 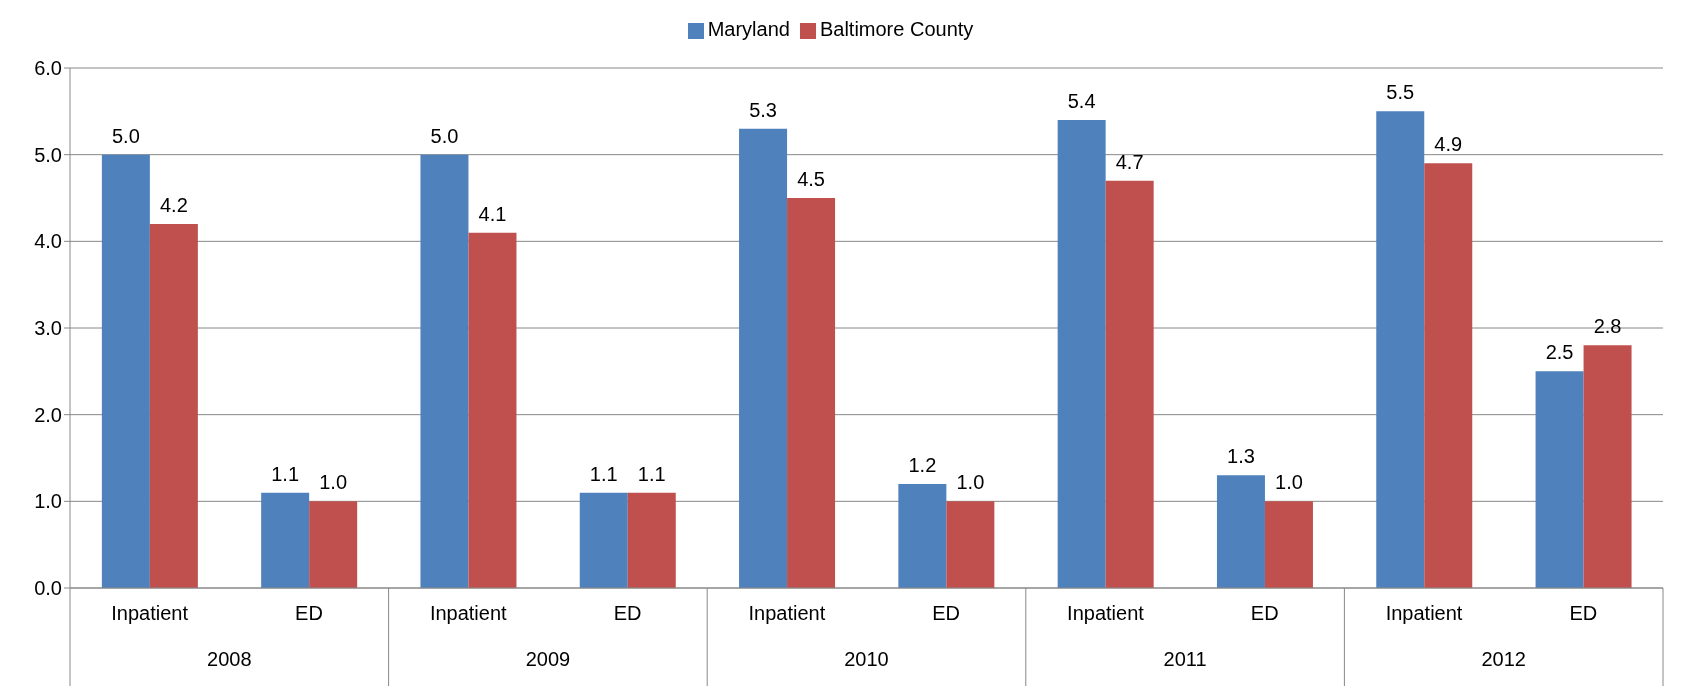 What do you see at coordinates (48, 588) in the screenshot?
I see `y-tick-label: 0.0` at bounding box center [48, 588].